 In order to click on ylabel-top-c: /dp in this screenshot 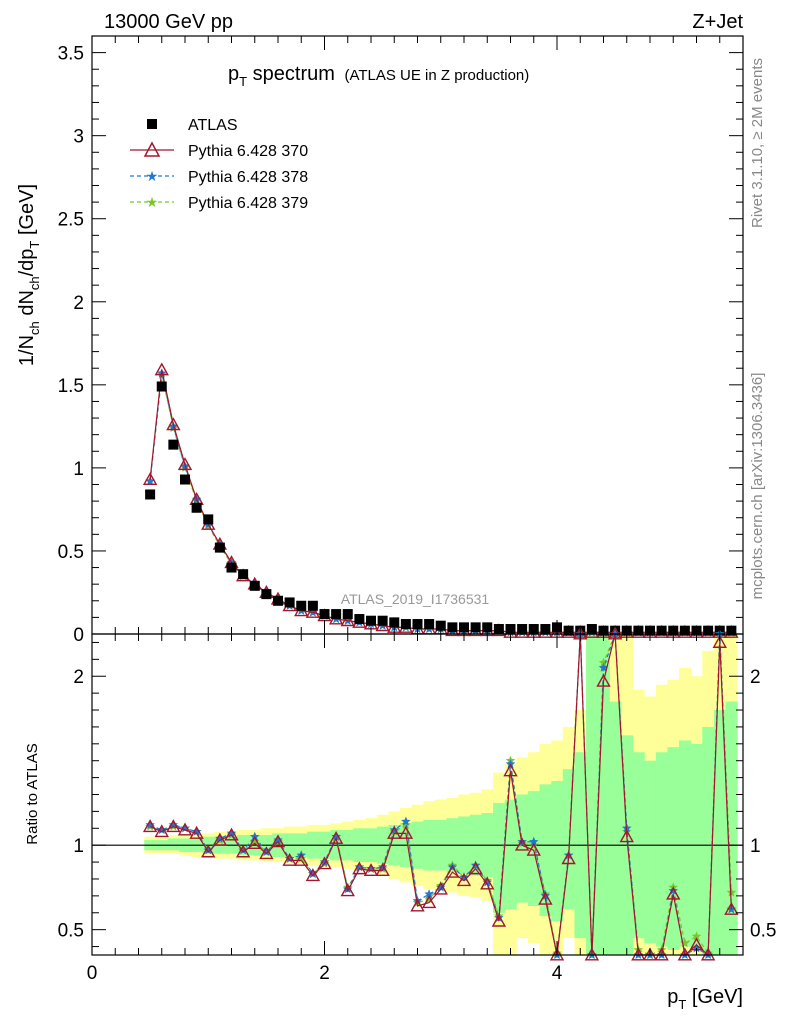, I will do `click(27, 263)`.